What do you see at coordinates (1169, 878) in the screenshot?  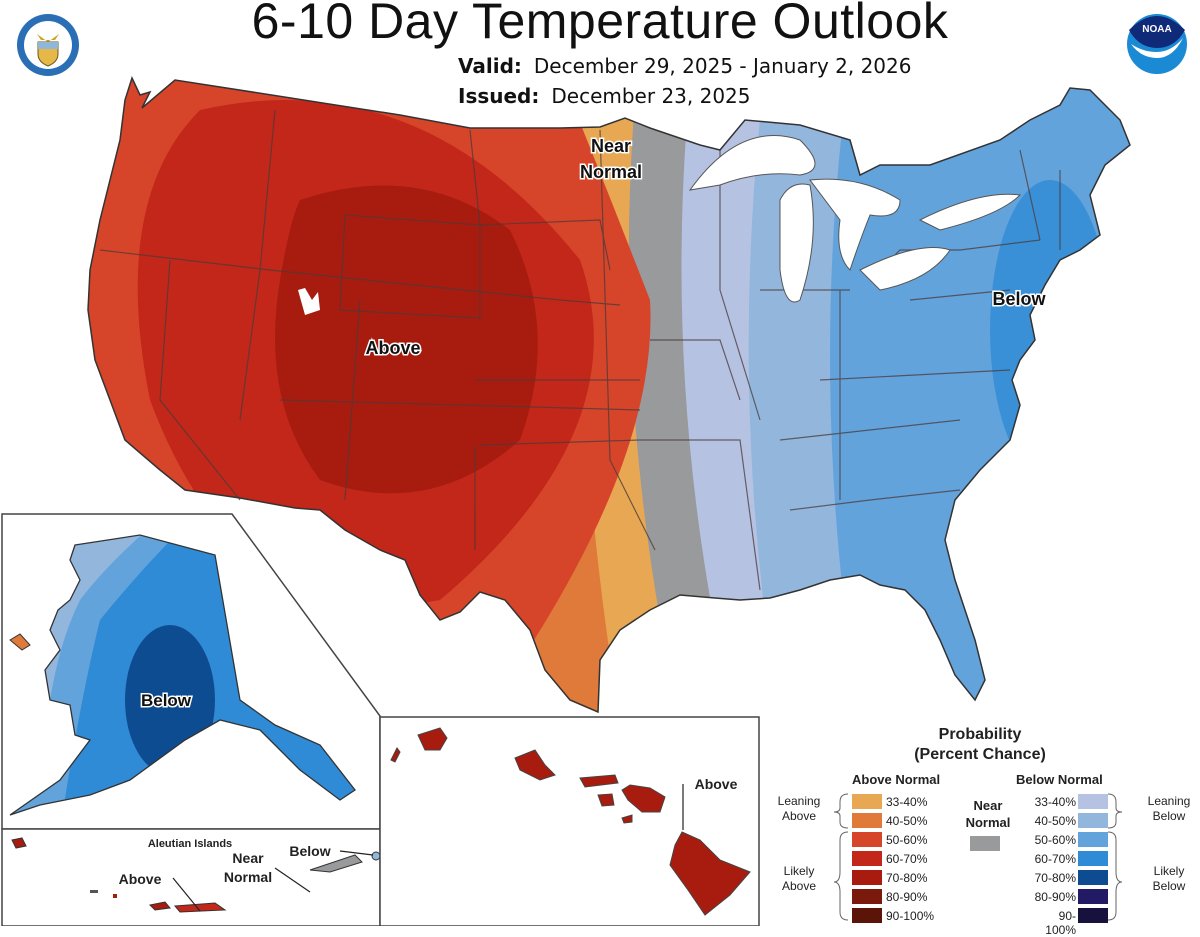 I see `likely-below-label: Likely Below` at bounding box center [1169, 878].